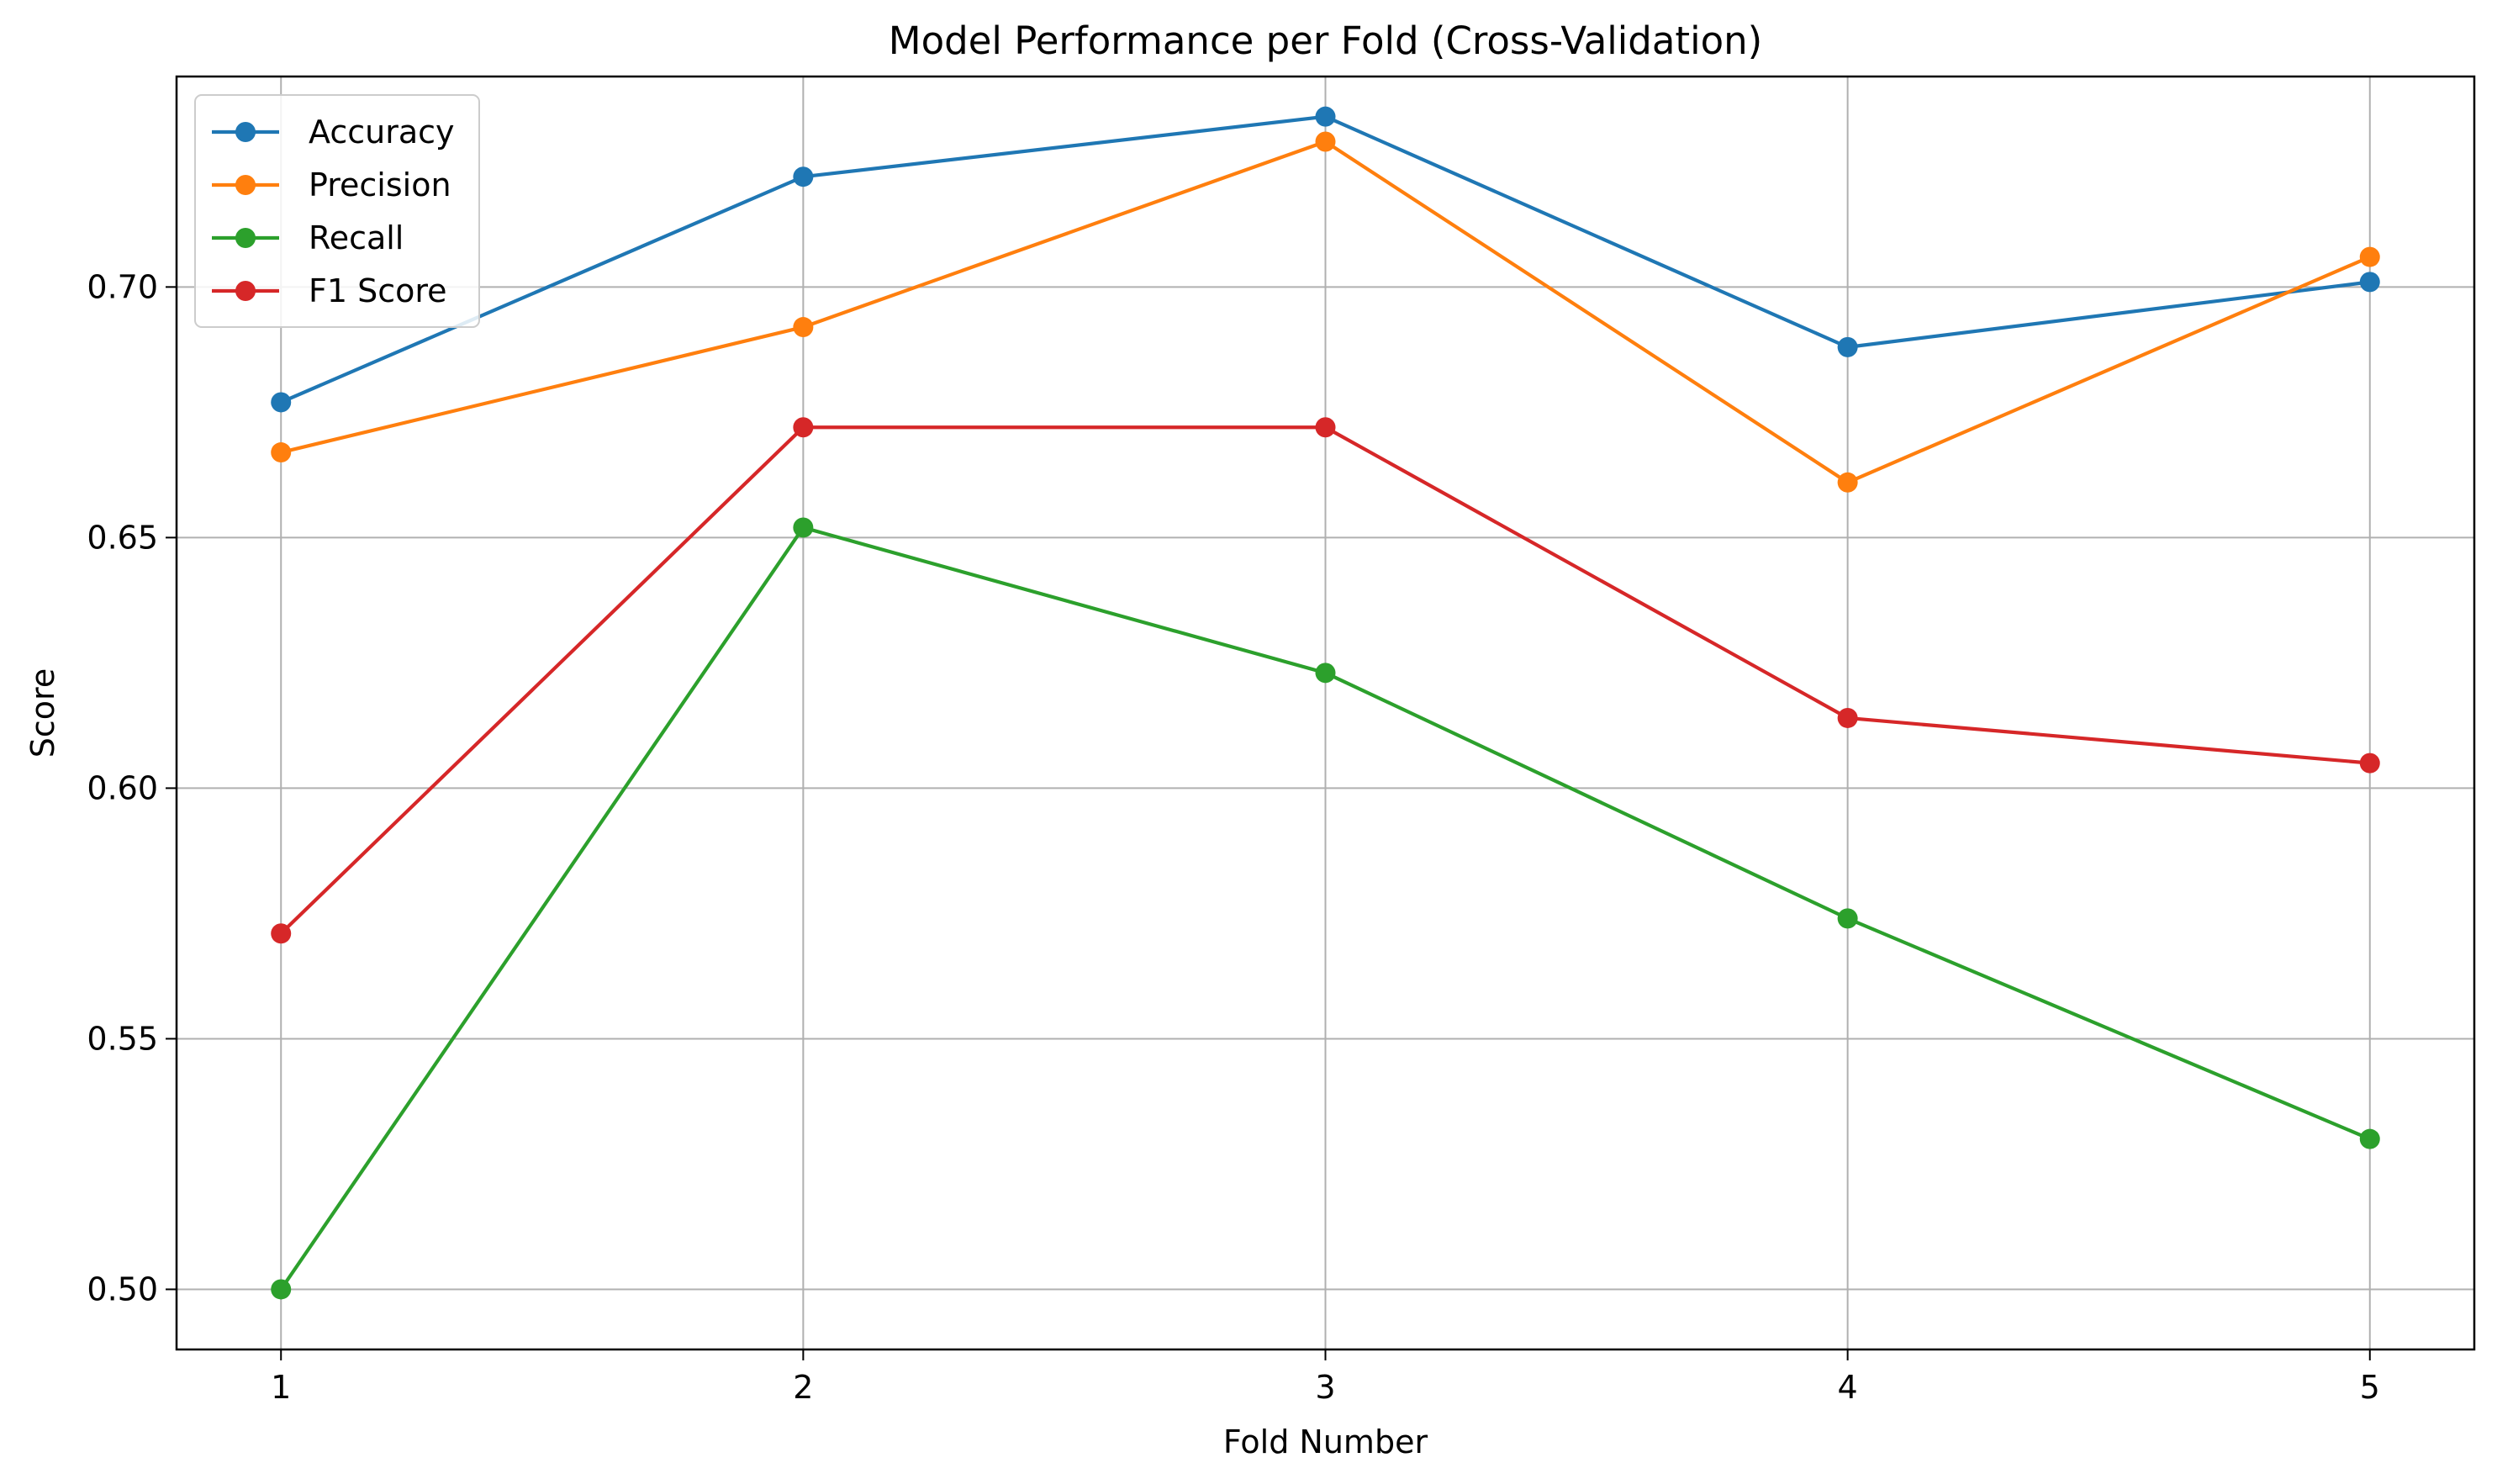  Describe the element at coordinates (1325, 1441) in the screenshot. I see `x-axis-label: Fold Number` at that location.